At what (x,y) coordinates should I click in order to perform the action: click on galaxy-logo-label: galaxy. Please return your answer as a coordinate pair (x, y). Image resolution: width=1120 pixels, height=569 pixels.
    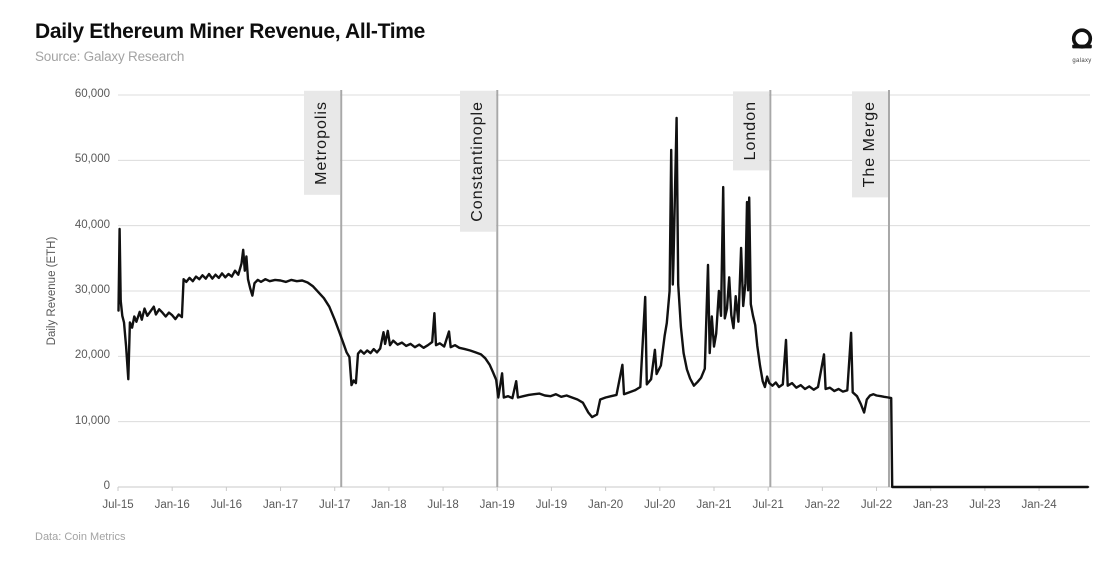
    Looking at the image, I should click on (1082, 61).